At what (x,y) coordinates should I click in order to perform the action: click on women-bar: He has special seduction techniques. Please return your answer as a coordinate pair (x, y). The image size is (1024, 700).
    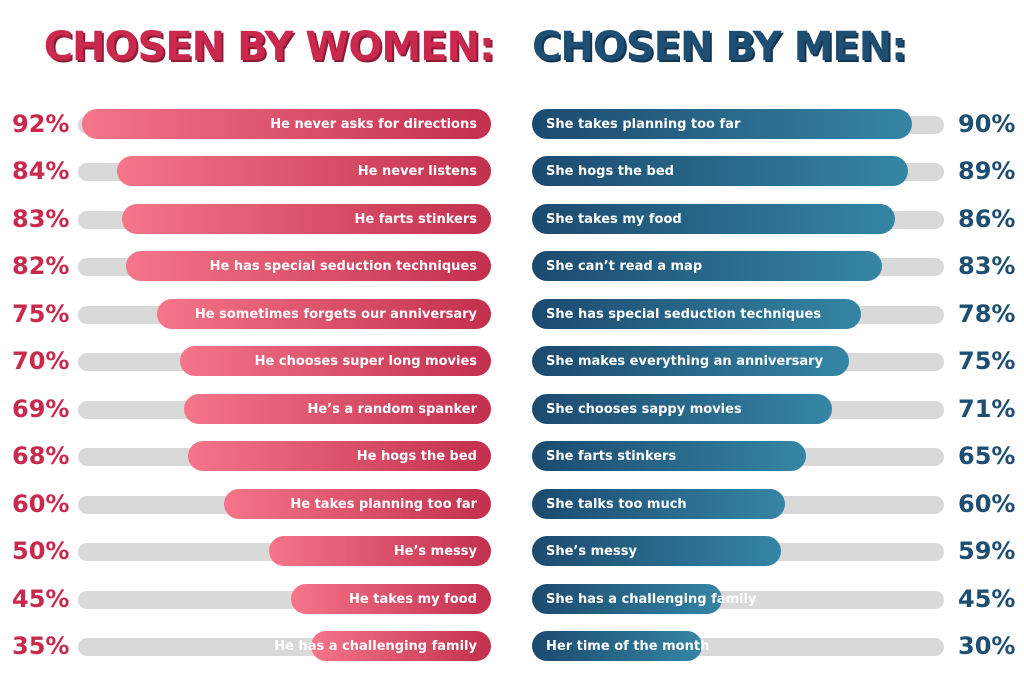
    Looking at the image, I should click on (308, 266).